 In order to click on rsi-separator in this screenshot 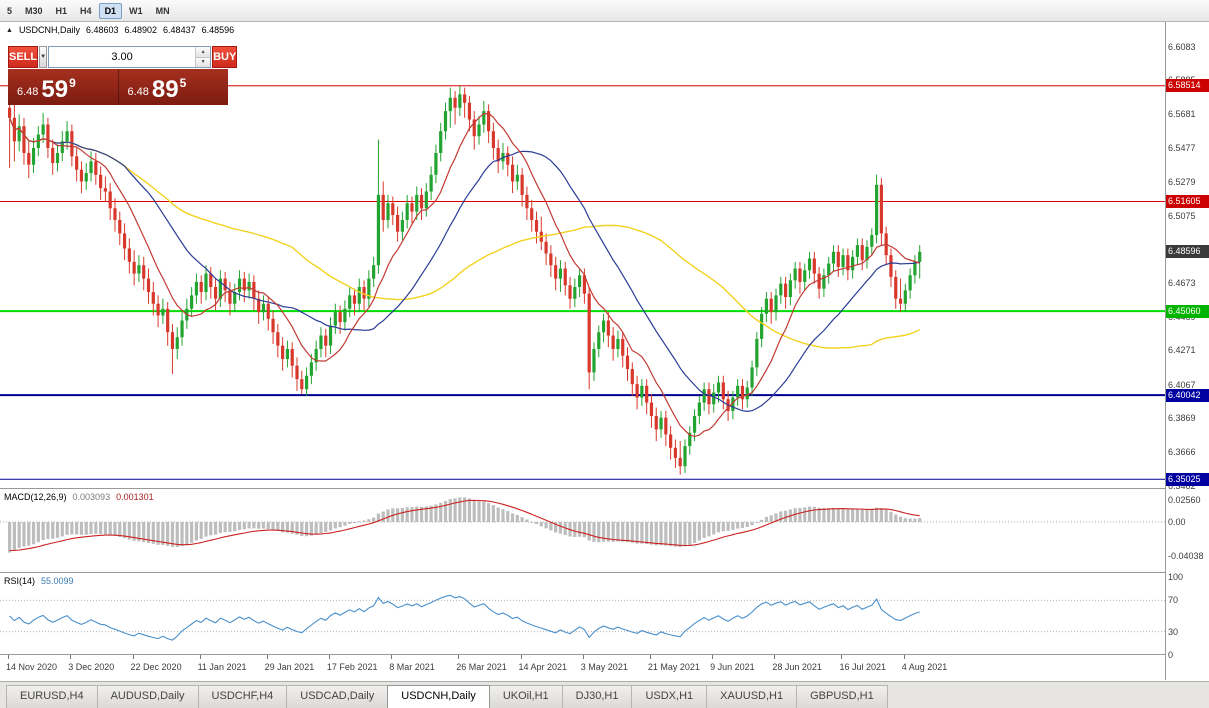, I will do `click(604, 572)`.